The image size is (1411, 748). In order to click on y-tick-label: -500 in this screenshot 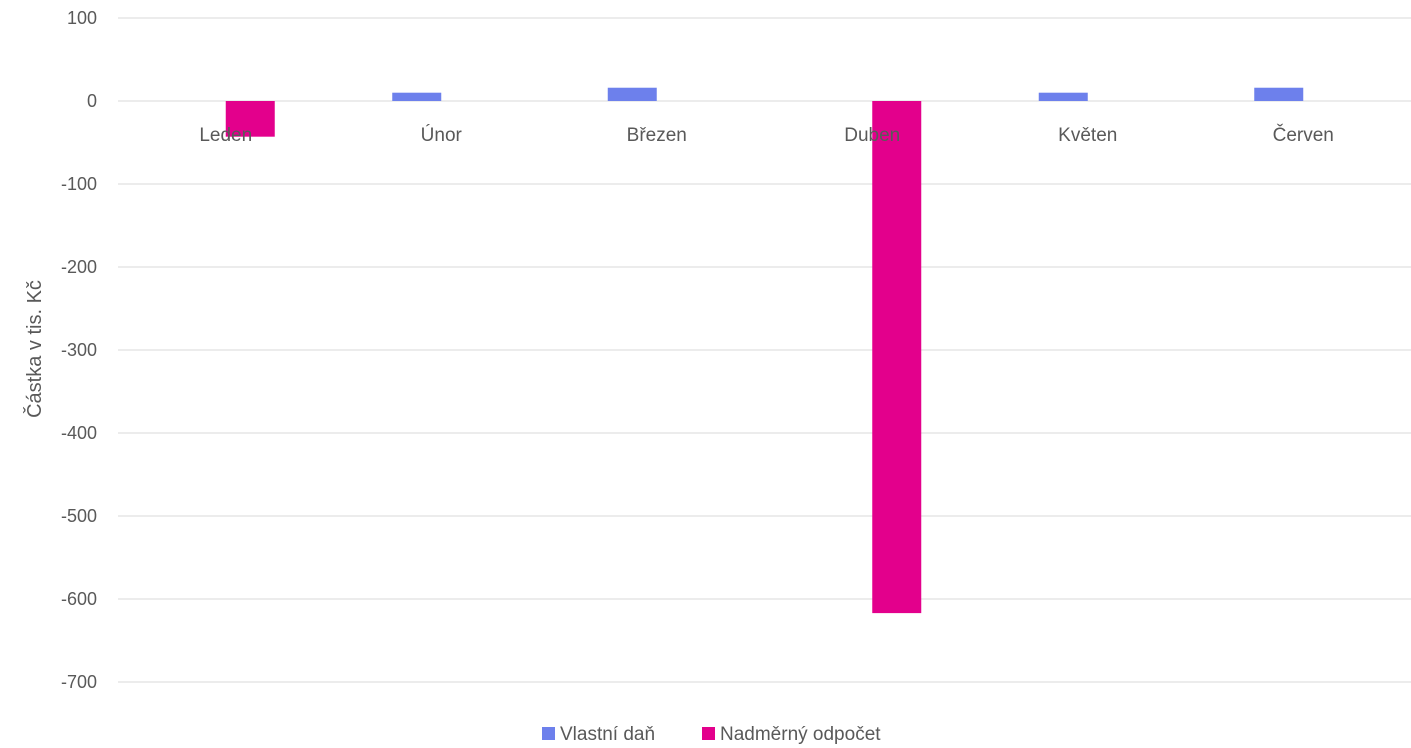, I will do `click(79, 516)`.